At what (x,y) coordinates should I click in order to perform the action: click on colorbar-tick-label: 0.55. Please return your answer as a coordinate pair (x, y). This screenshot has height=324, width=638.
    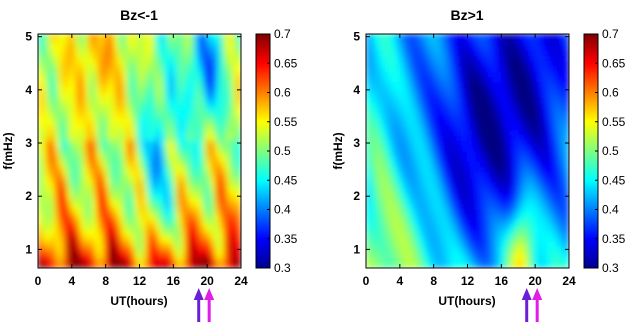
    Looking at the image, I should click on (286, 122).